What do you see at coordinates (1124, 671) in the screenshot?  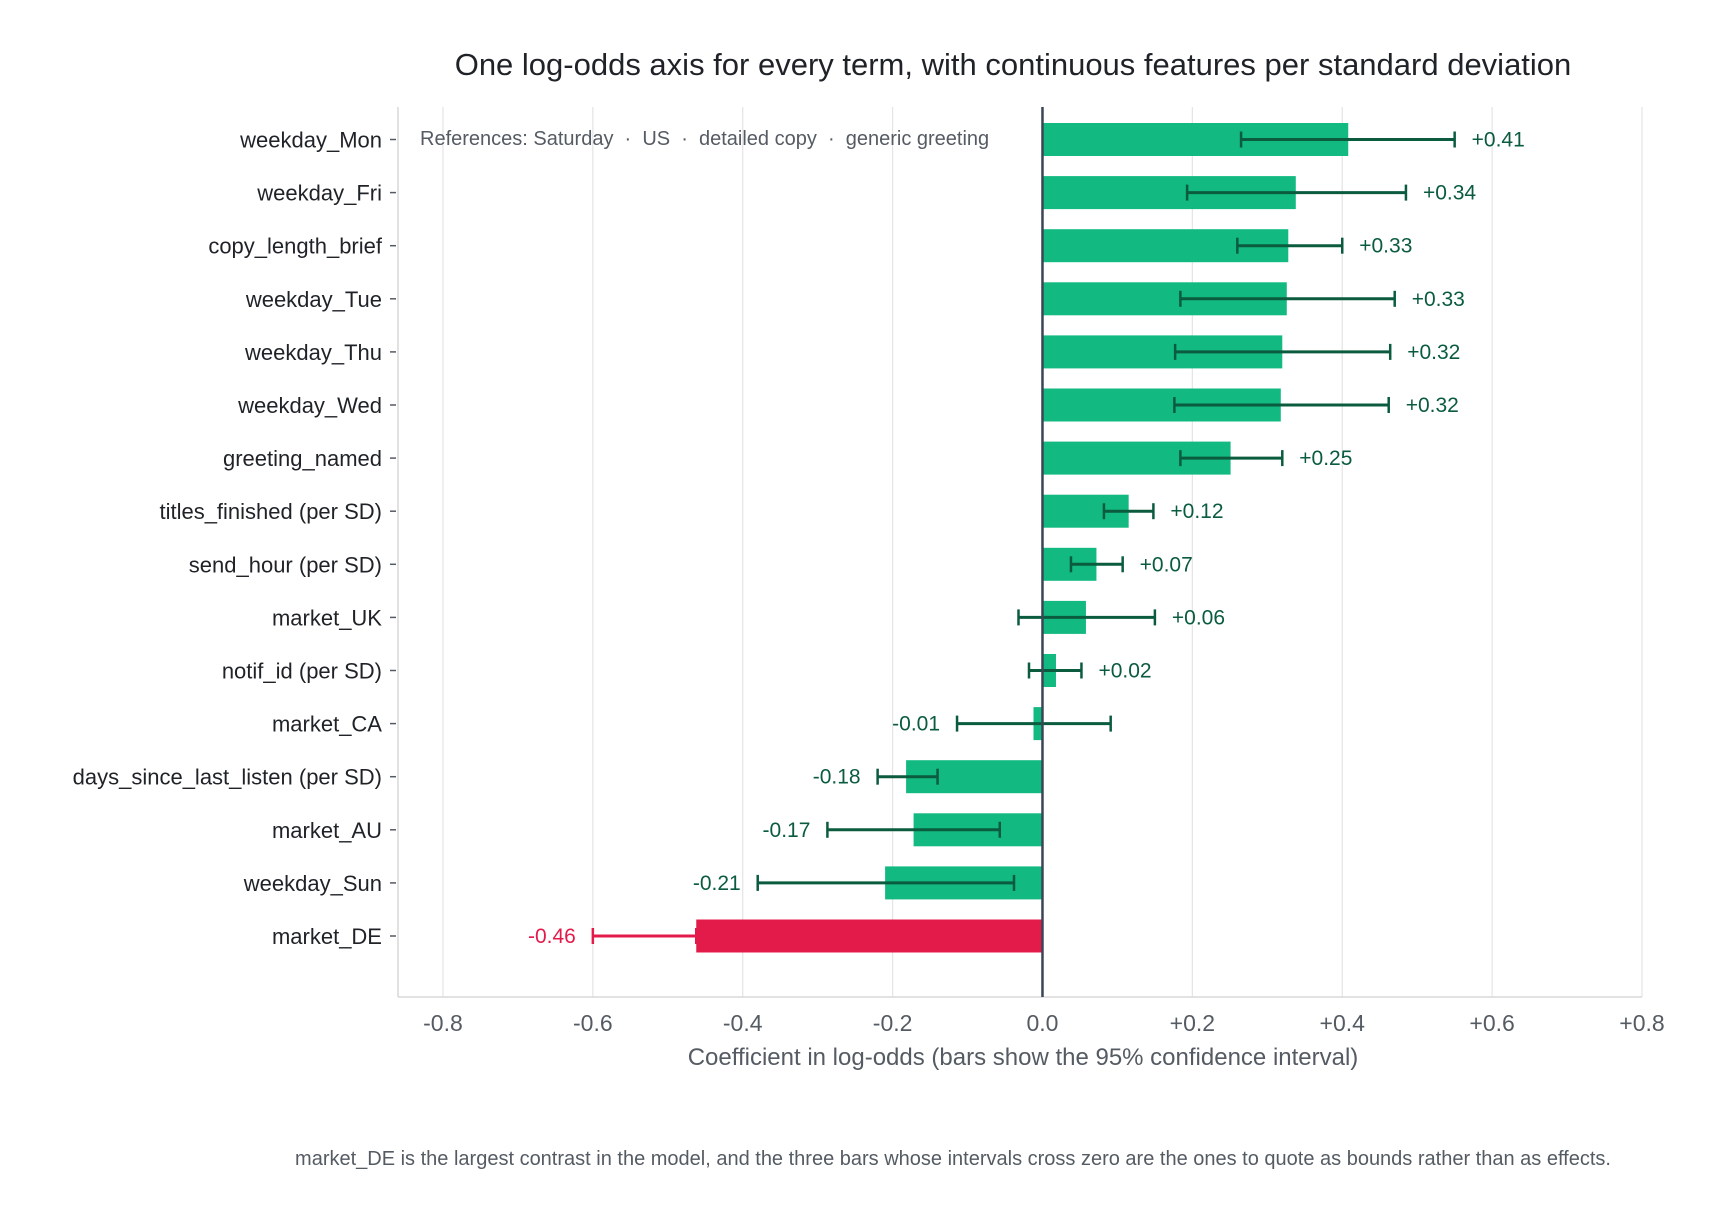 I see `value-label: +0.02` at bounding box center [1124, 671].